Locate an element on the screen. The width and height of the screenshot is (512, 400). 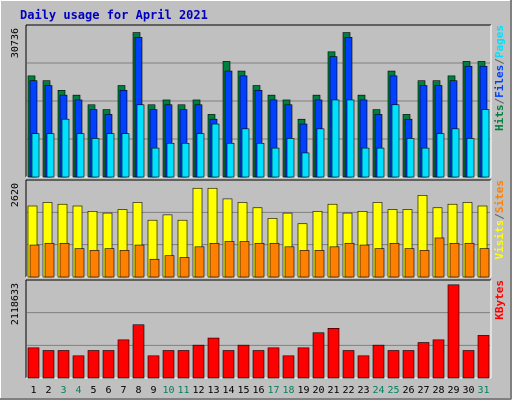
x-tick-label-day-12: 12 is located at coordinates (198, 390).